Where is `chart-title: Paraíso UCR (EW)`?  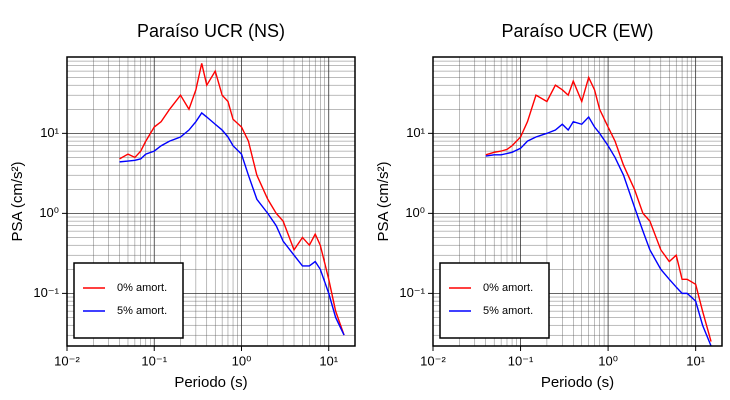
chart-title: Paraíso UCR (EW) is located at coordinates (577, 31).